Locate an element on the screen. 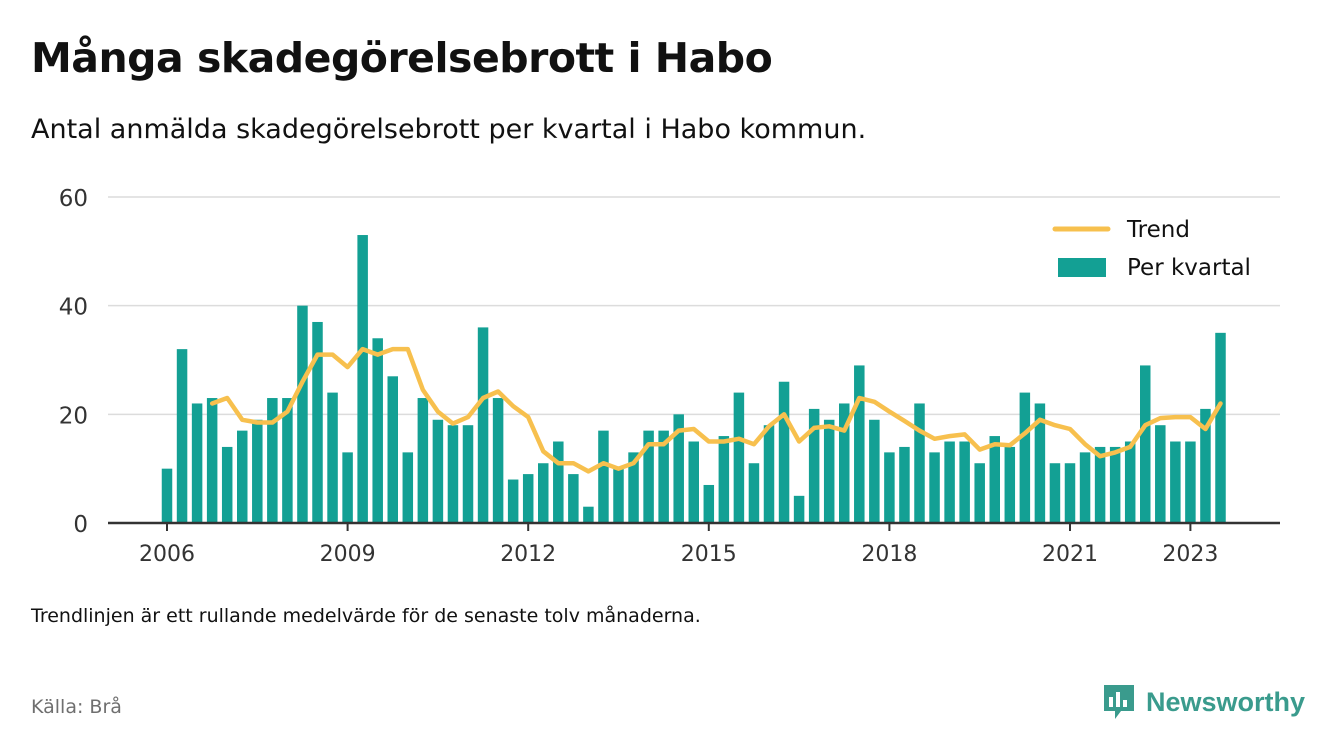 The height and width of the screenshot is (753, 1340). bar-2009-Q1 is located at coordinates (347, 487).